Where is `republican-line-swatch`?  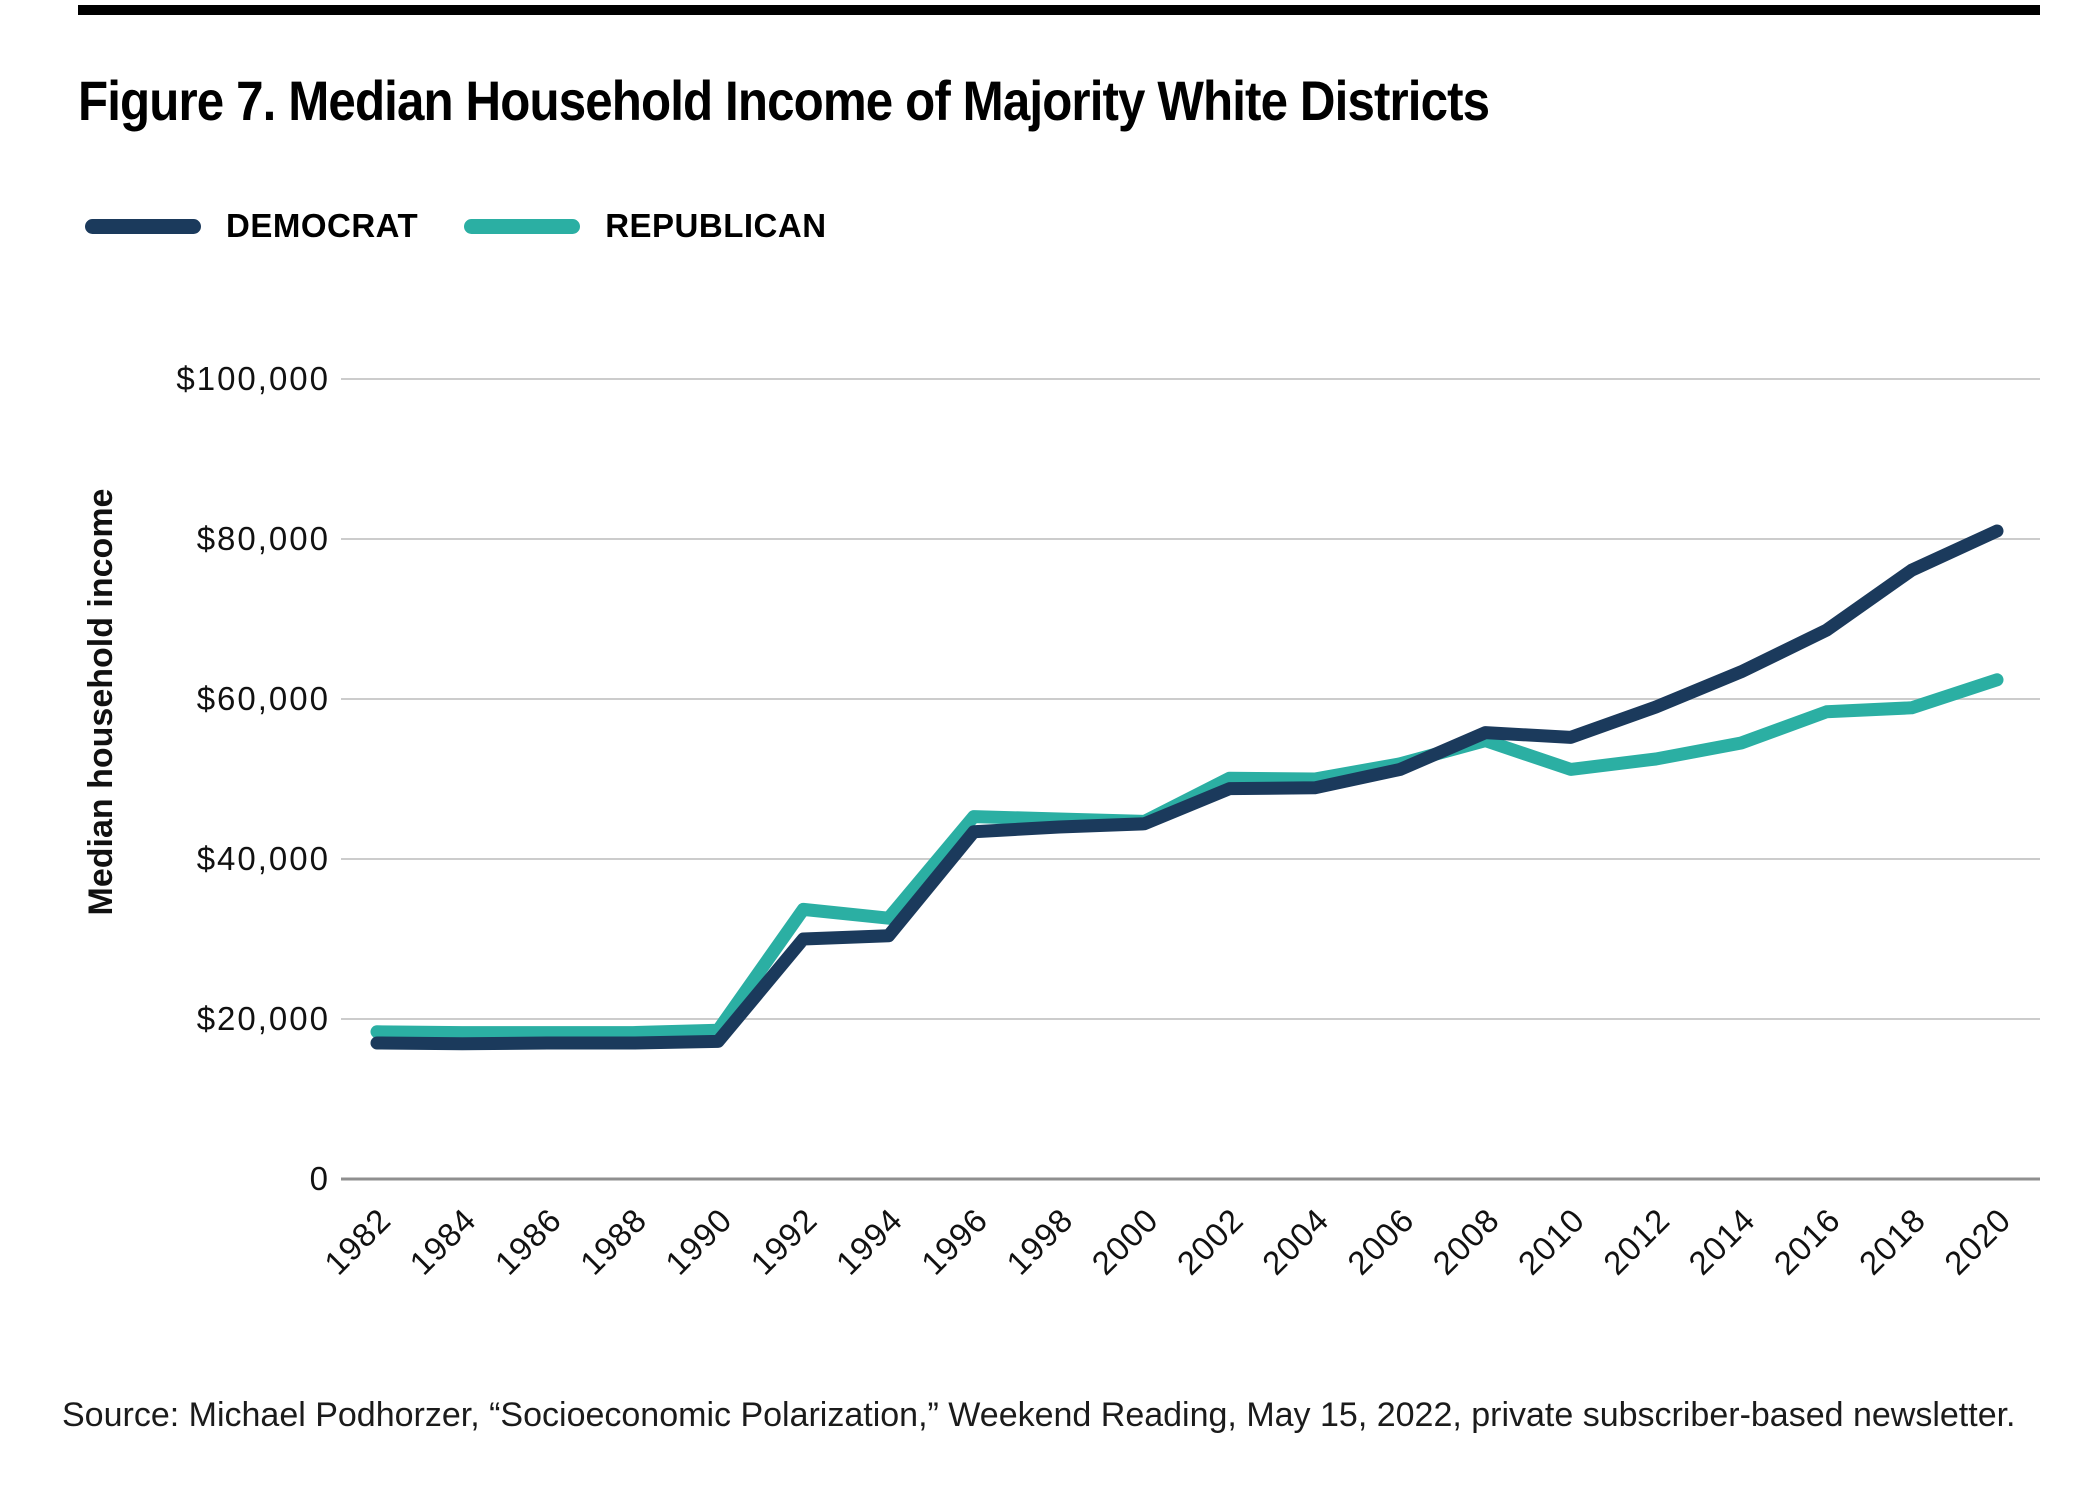
republican-line-swatch is located at coordinates (522, 226).